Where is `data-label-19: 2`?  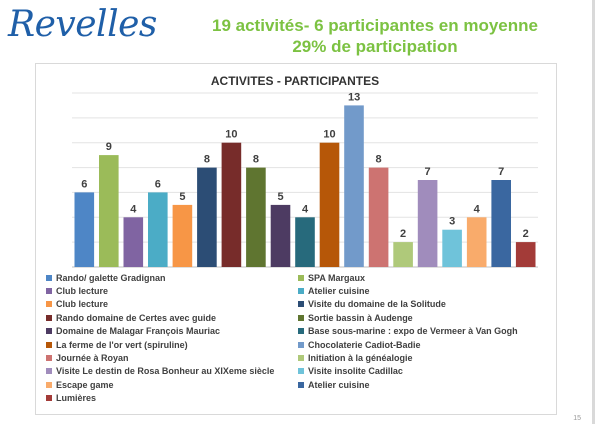
data-label-19: 2 is located at coordinates (526, 234).